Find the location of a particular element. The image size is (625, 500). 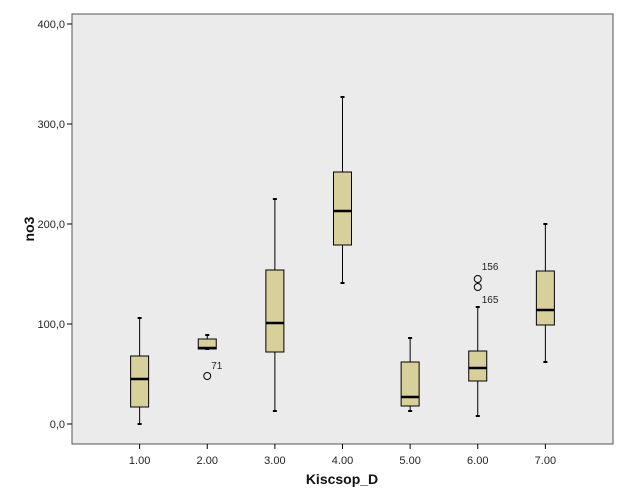

y-tick-label: 0,0 is located at coordinates (57, 425).